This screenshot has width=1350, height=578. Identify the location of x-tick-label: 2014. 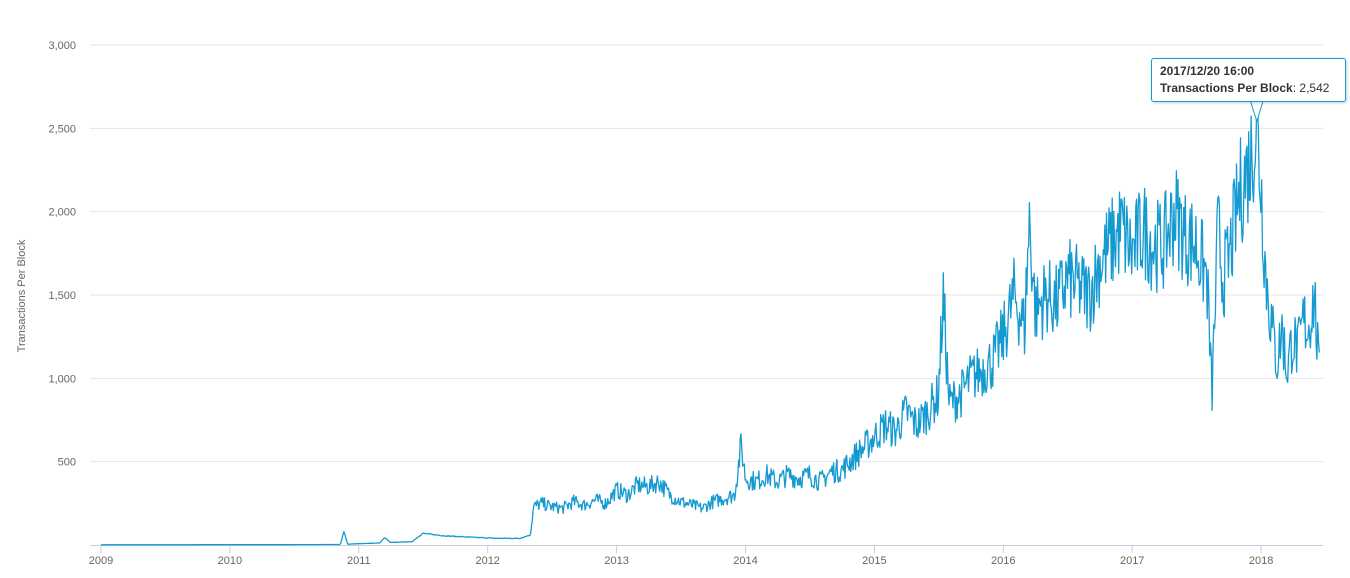
(745, 561).